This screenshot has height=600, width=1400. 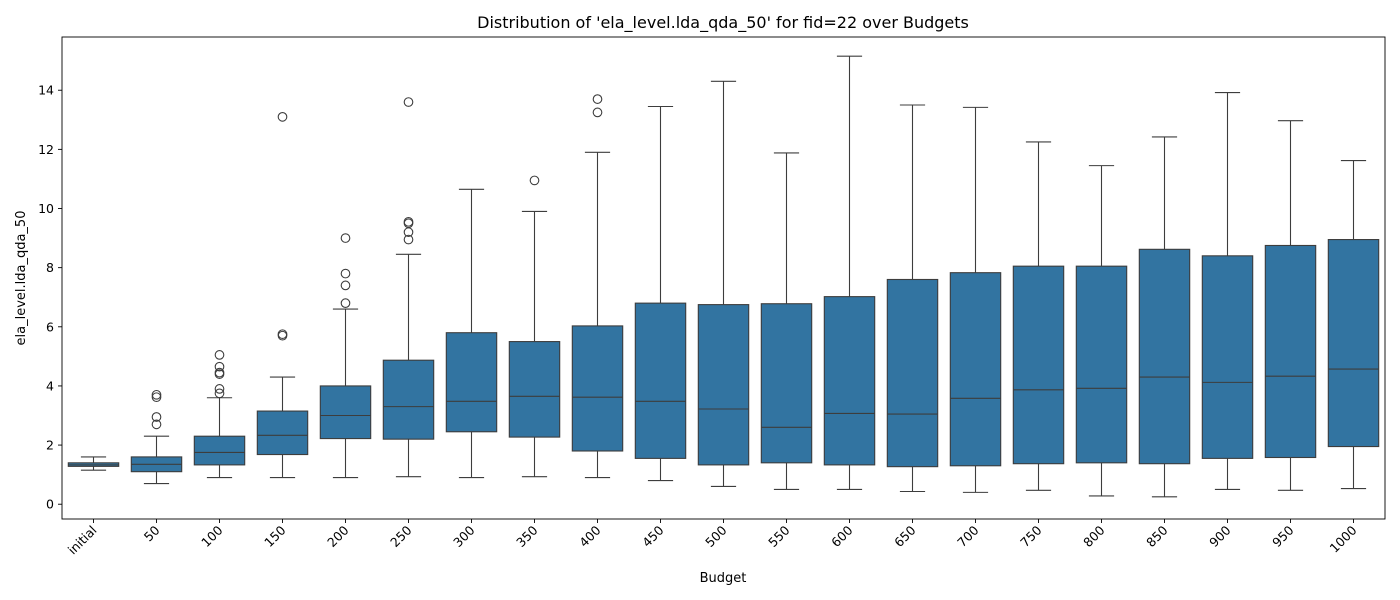 I want to click on x-tick-label: 800, so click(x=1094, y=536).